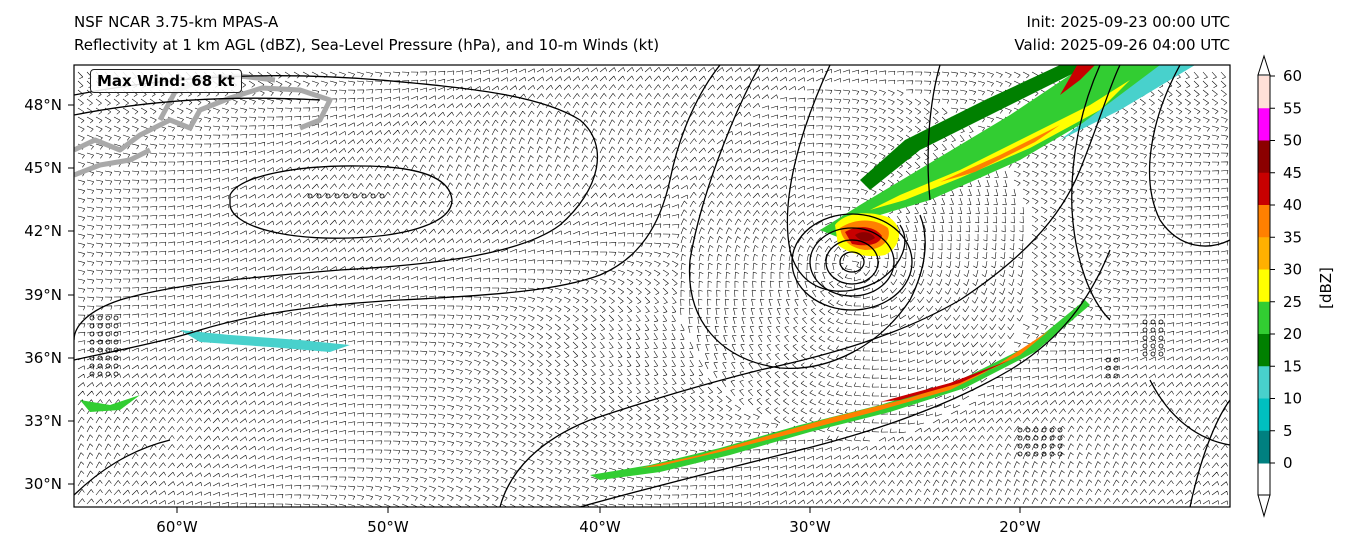 The width and height of the screenshot is (1349, 551). I want to click on colorbar-tick-label: 10, so click(1292, 399).